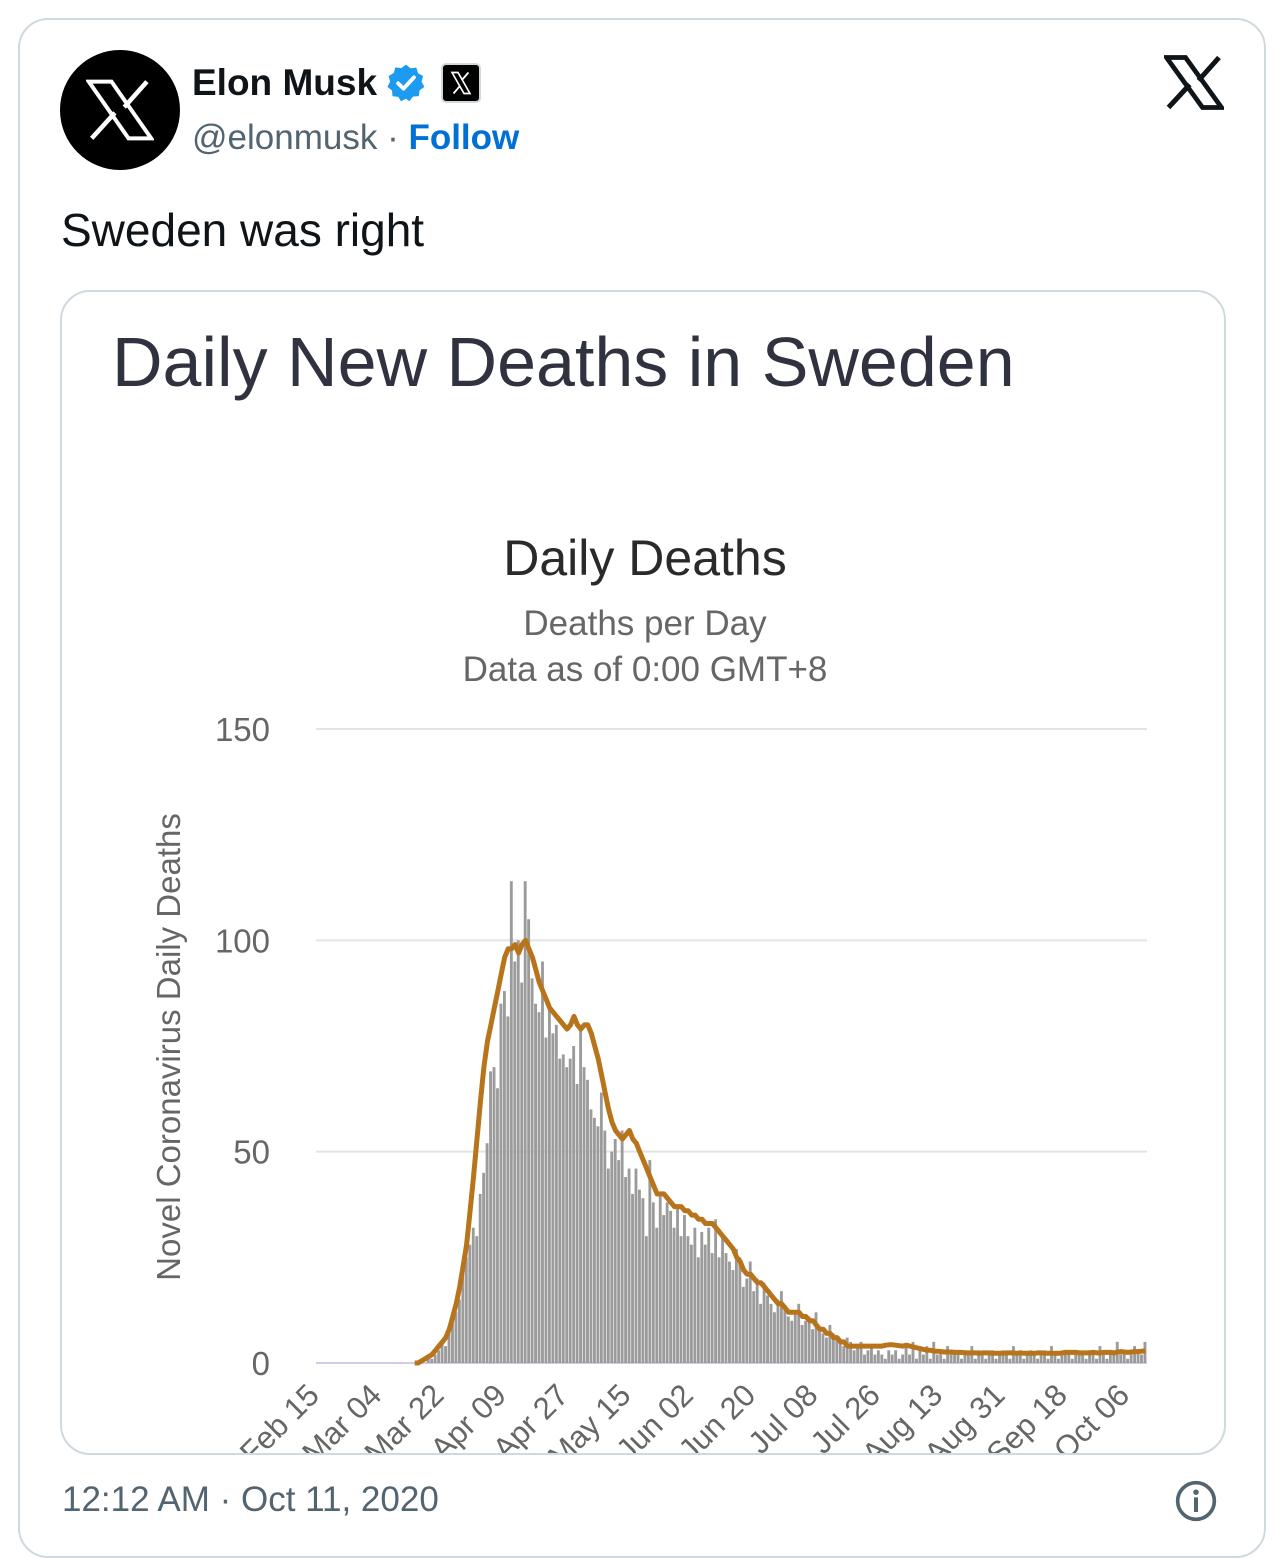  I want to click on chart-subtitle-line-2: Data as of 0:00 GMT+8, so click(645, 669).